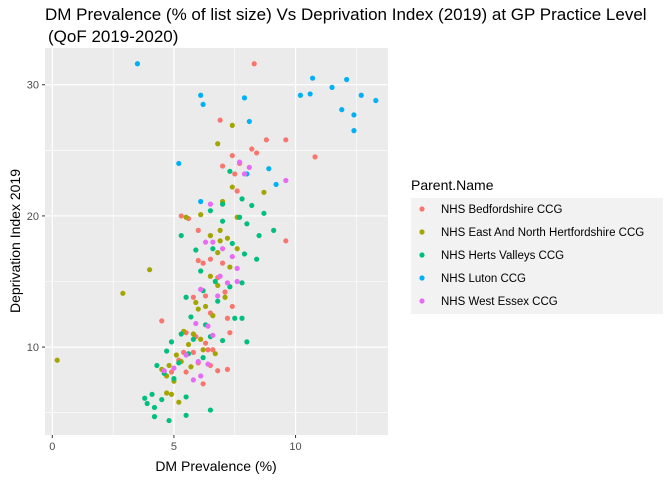 The image size is (672, 480). I want to click on legend-title: Parent.Name, so click(452, 185).